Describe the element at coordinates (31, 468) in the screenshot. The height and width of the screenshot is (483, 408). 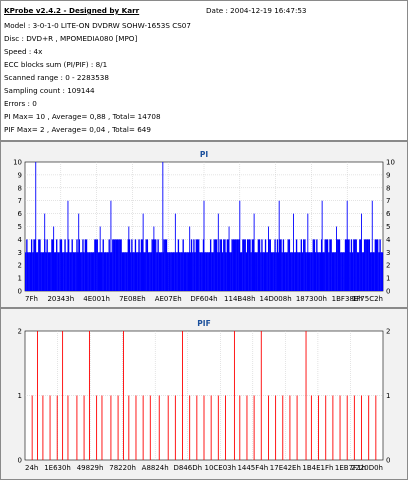
I see `pif-x-tick-label: 24h` at that location.